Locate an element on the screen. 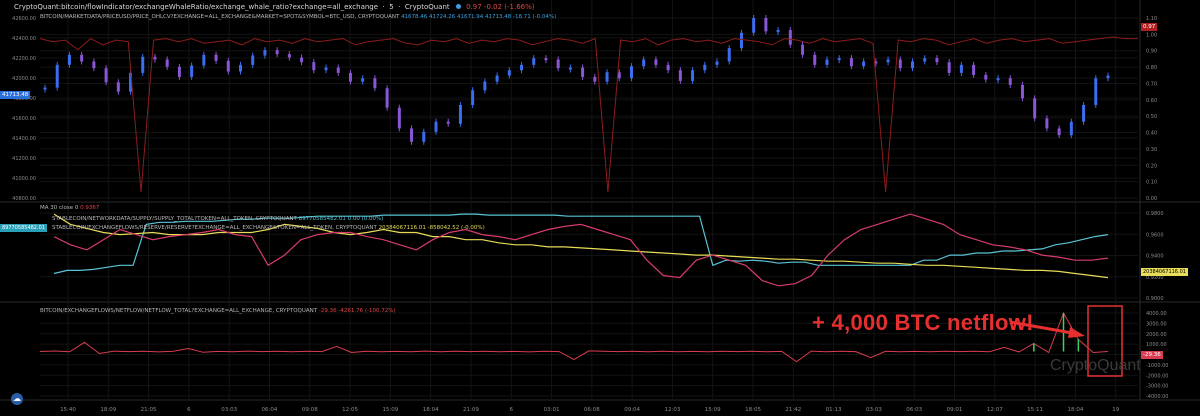 This screenshot has height=416, width=1200. price-tag: 41713.48 is located at coordinates (15, 95).